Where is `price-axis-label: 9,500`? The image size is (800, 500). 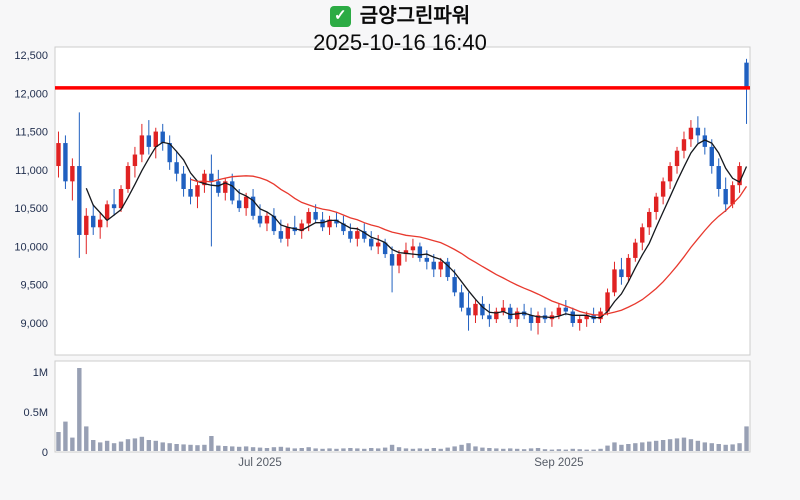
price-axis-label: 9,500 is located at coordinates (34, 286).